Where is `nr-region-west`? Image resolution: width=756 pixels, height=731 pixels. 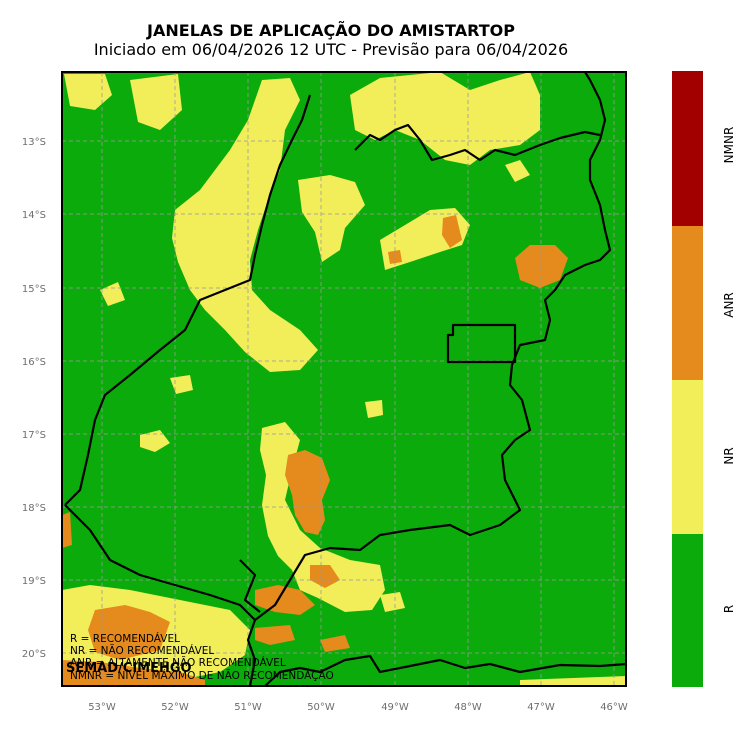
nr-region-west is located at coordinates (245, 225).